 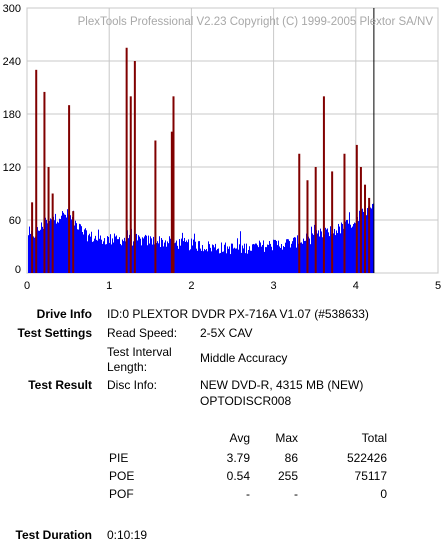 What do you see at coordinates (282, 385) in the screenshot?
I see `disc-info-line1: NEW DVD-R, 4315 MB (NEW)` at bounding box center [282, 385].